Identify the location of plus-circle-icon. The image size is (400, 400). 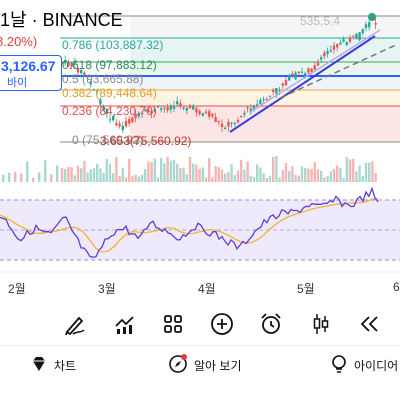
(222, 324).